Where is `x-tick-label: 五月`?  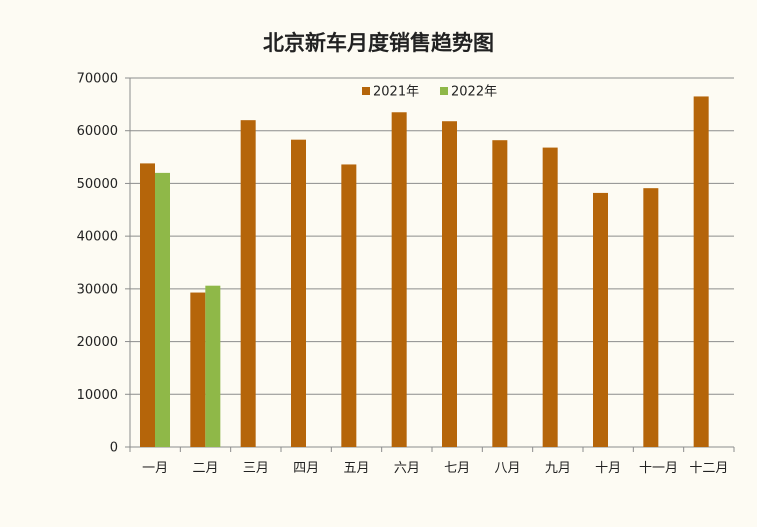 x-tick-label: 五月 is located at coordinates (356, 468).